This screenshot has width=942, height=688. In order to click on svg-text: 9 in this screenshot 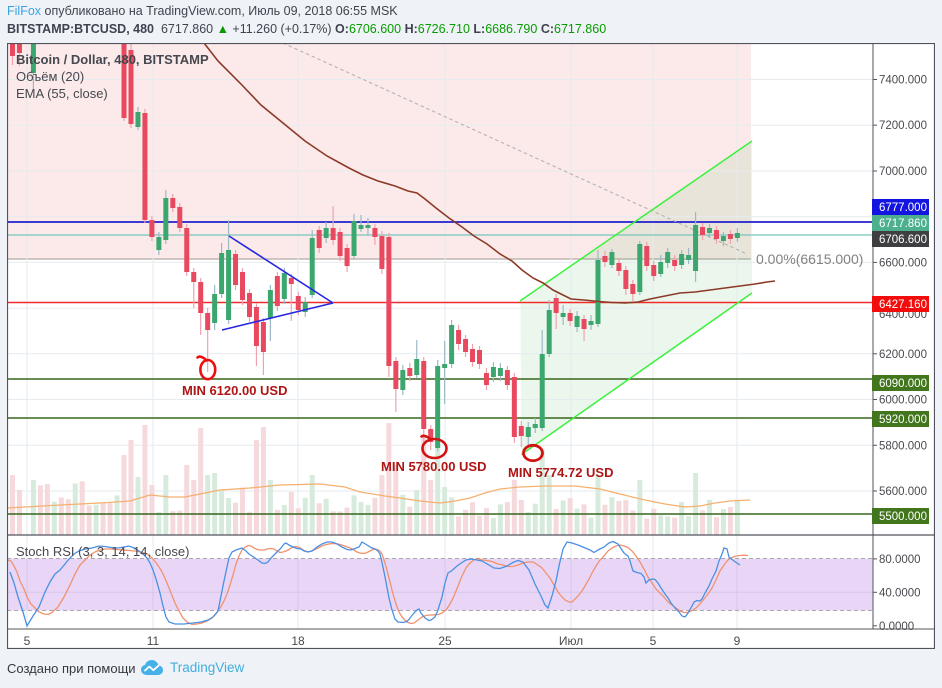, I will do `click(737, 641)`.